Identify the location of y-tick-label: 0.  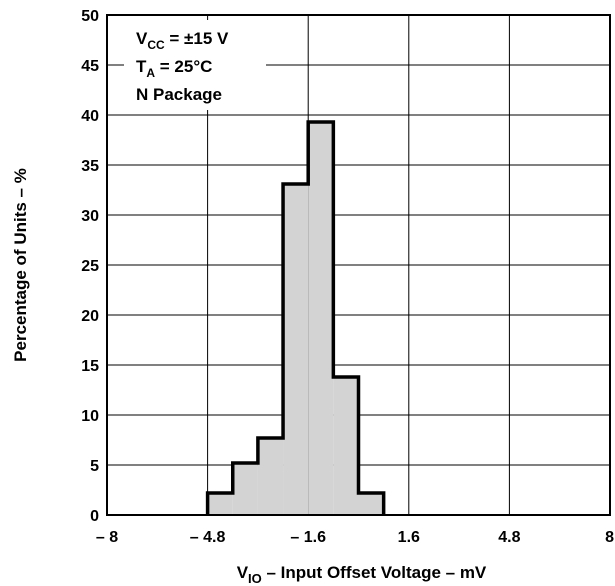
(94, 516).